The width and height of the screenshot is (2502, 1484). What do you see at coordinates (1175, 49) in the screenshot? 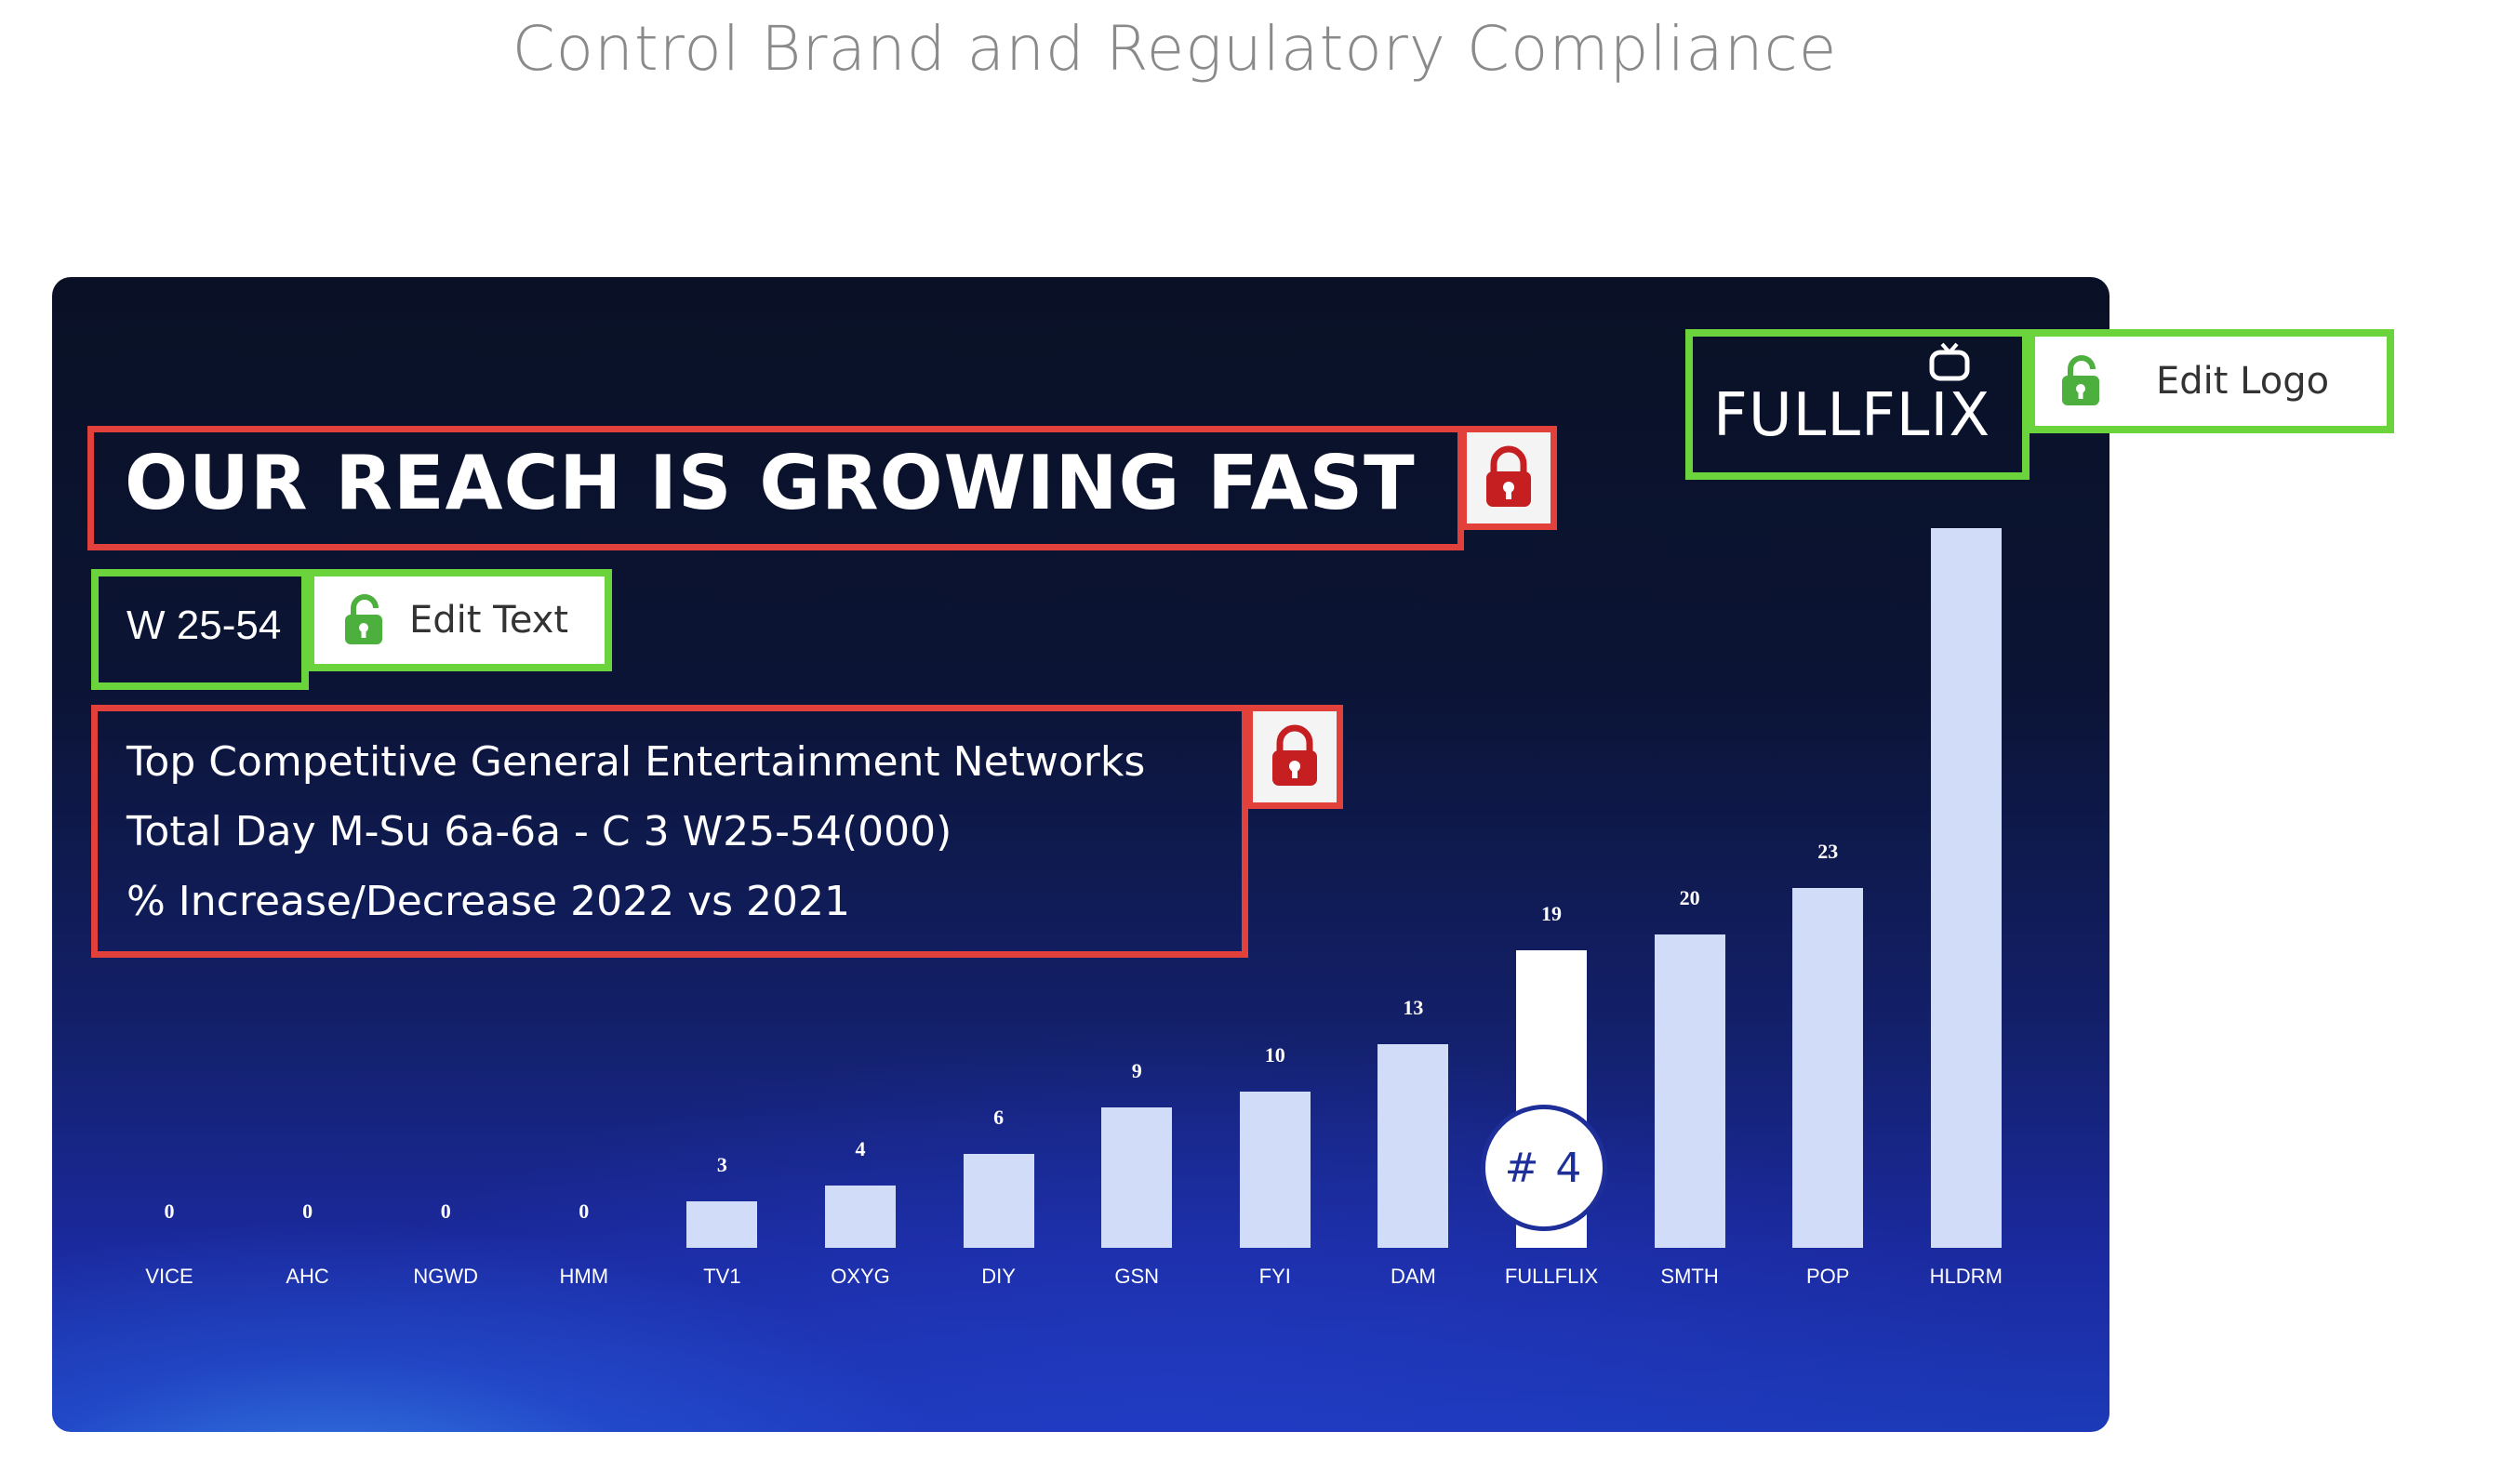
I see `page-heading: Control Brand and Regulatory Compliance` at bounding box center [1175, 49].